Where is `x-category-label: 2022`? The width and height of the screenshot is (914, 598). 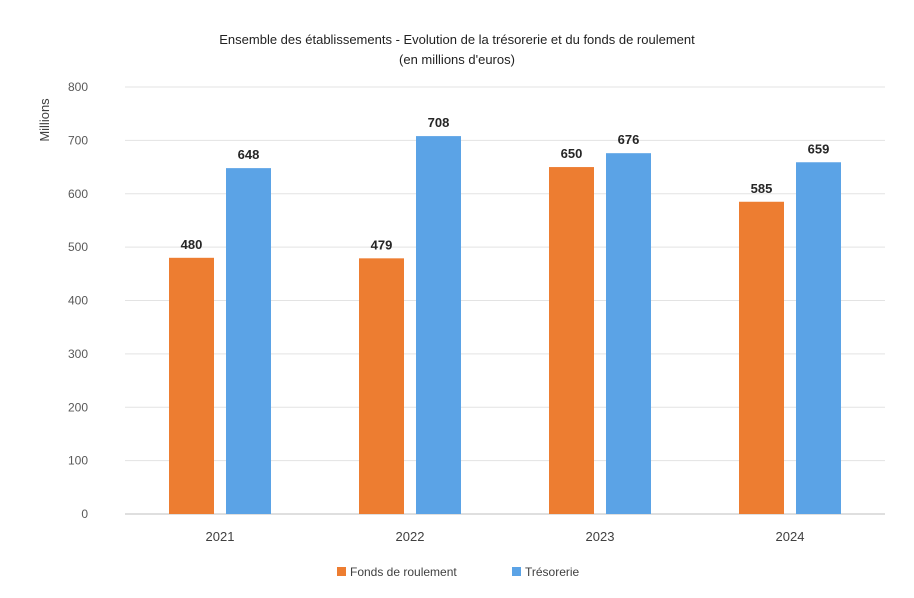 x-category-label: 2022 is located at coordinates (410, 536).